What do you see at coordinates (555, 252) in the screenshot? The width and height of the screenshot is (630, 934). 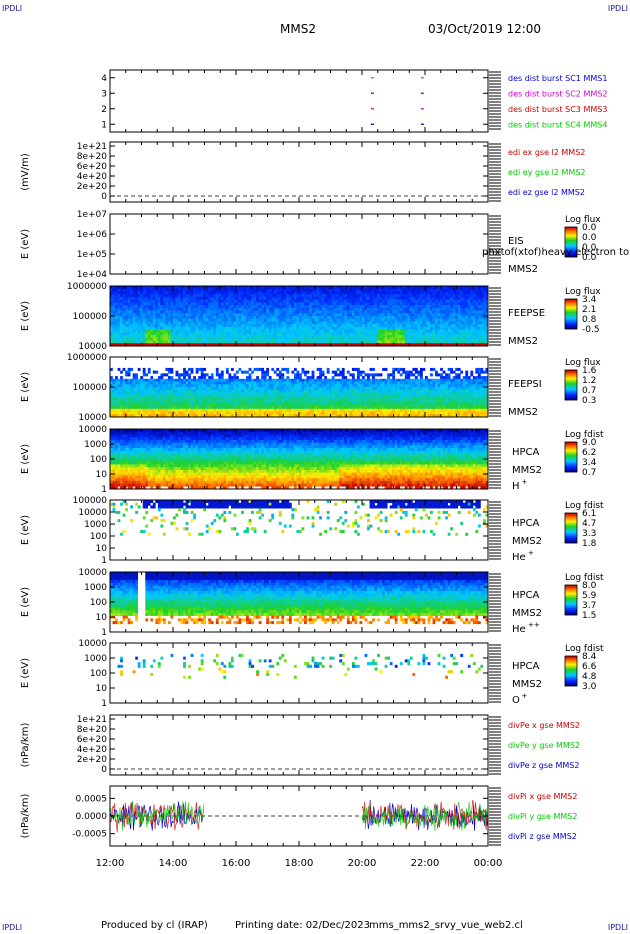 I see `overlay-label: phxtof(xtof)heavy electron to` at bounding box center [555, 252].